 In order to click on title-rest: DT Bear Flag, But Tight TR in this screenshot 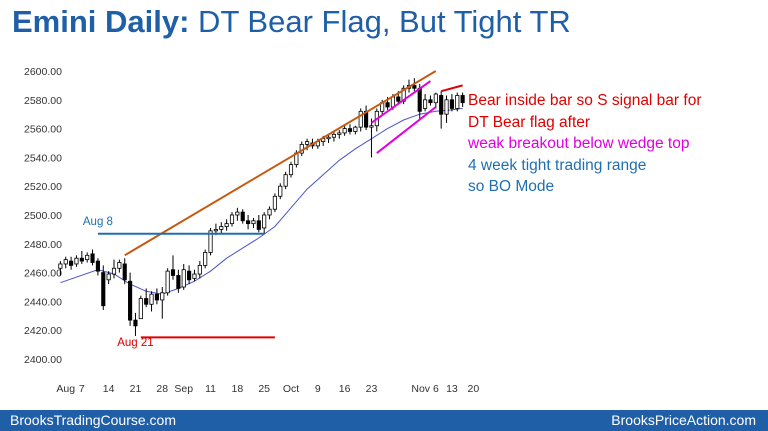, I will do `click(380, 21)`.